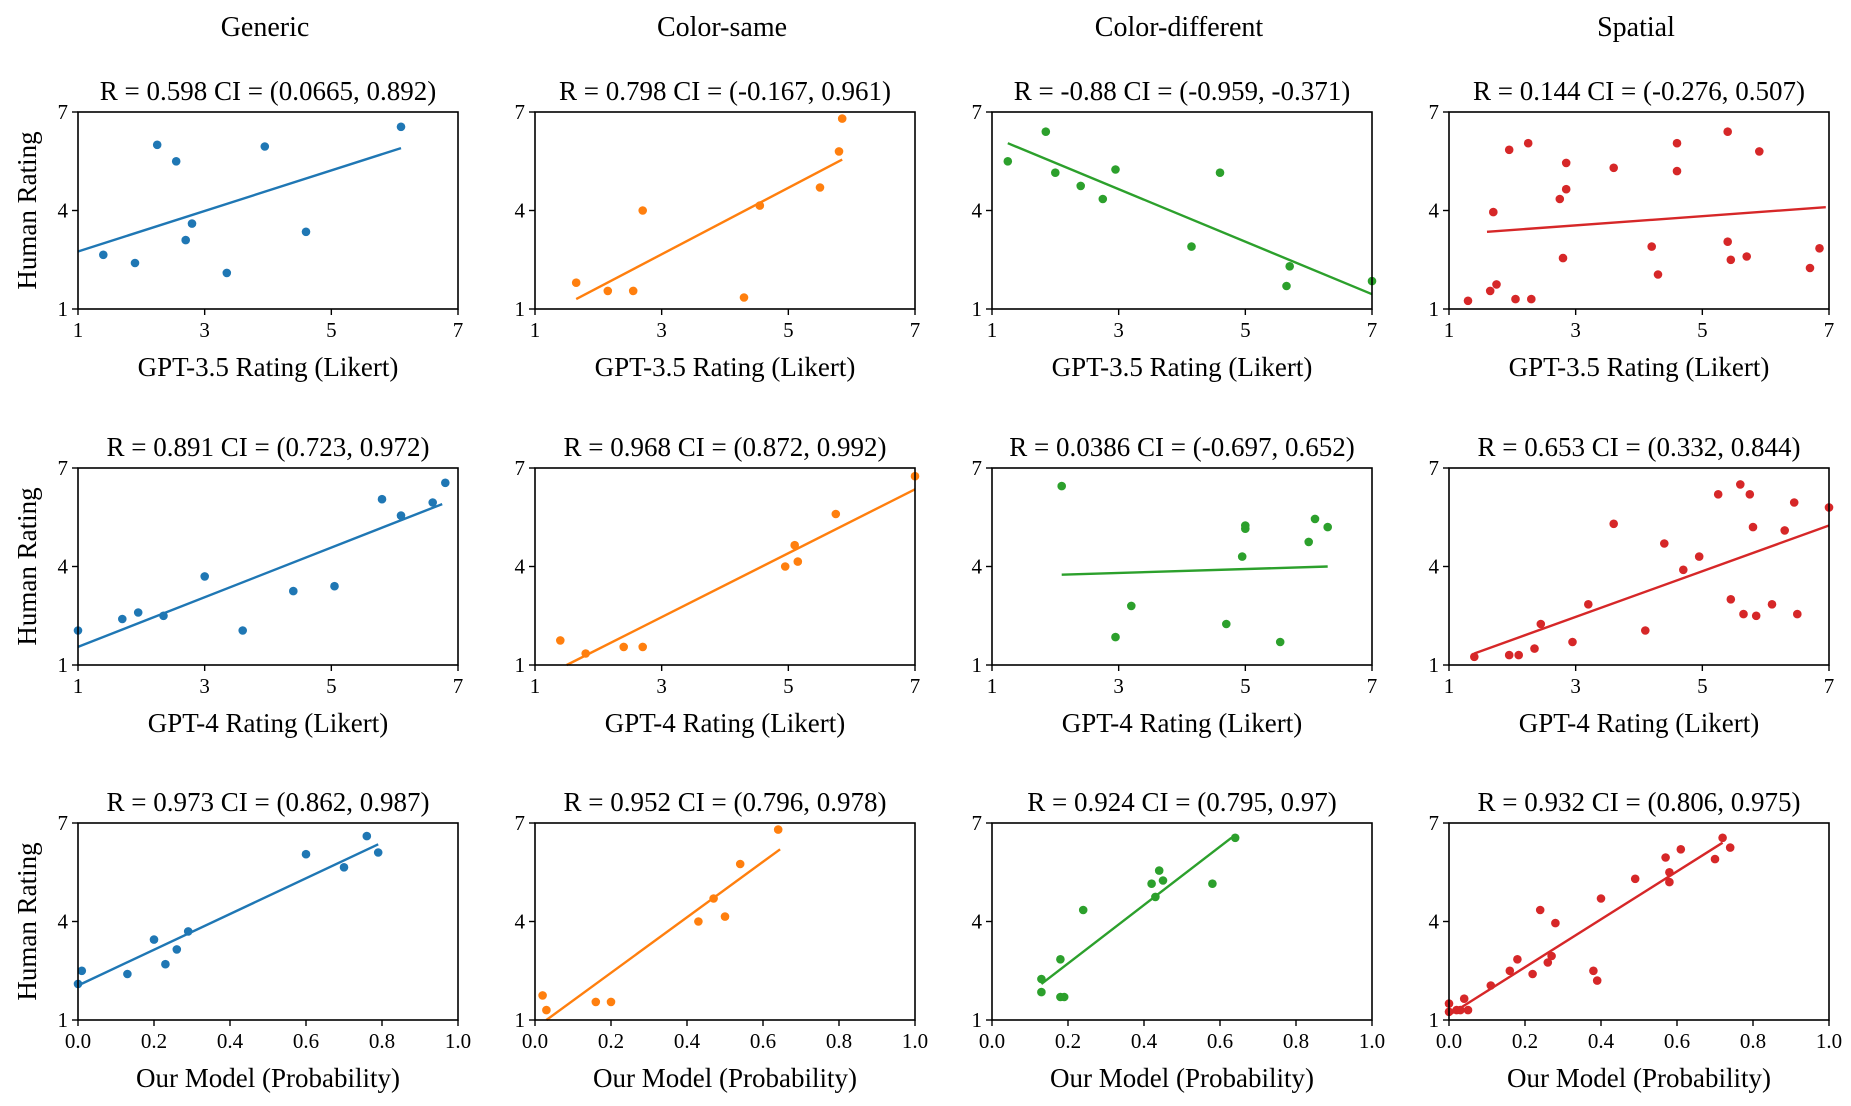 The height and width of the screenshot is (1106, 1851). Describe the element at coordinates (230, 1041) in the screenshot. I see `panel-r2-c0-xtick-label: 0.4` at that location.